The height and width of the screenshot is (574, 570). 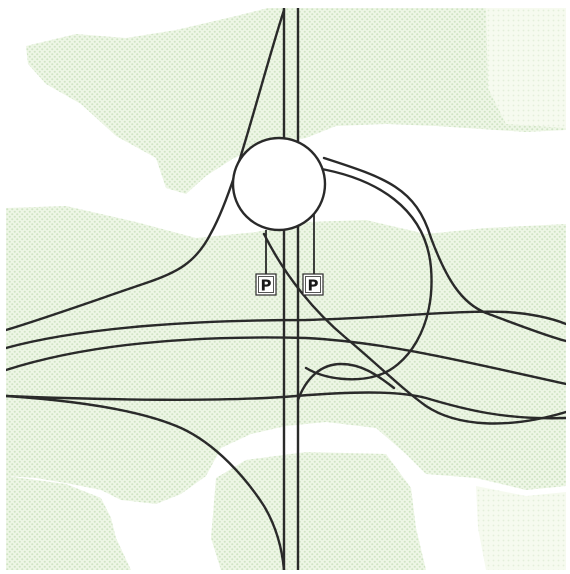 I want to click on land-area-southeast, so click(x=521, y=528).